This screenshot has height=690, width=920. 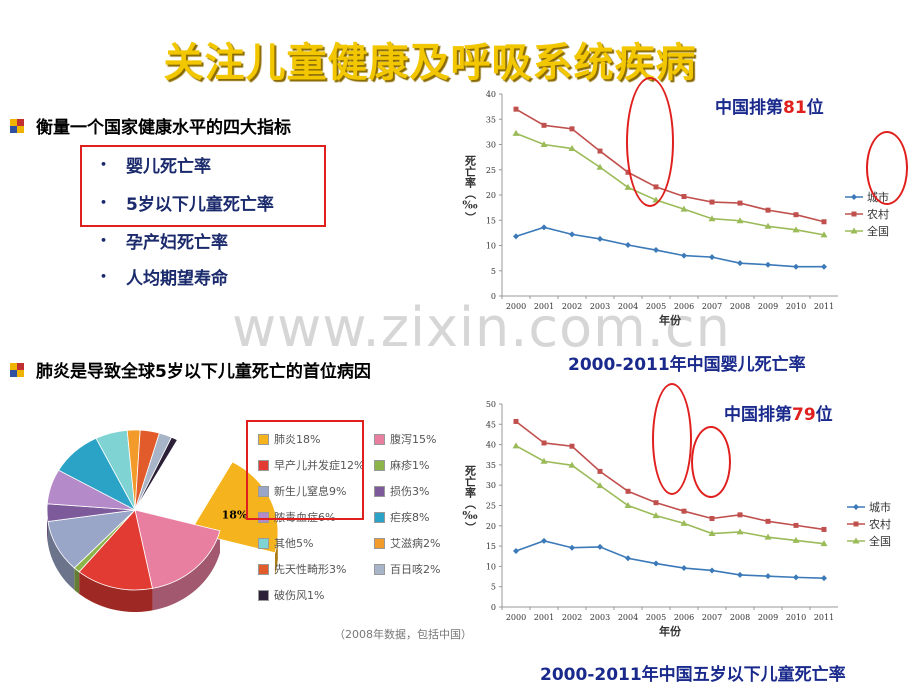 I want to click on y-tick-label: 15, so click(x=491, y=546).